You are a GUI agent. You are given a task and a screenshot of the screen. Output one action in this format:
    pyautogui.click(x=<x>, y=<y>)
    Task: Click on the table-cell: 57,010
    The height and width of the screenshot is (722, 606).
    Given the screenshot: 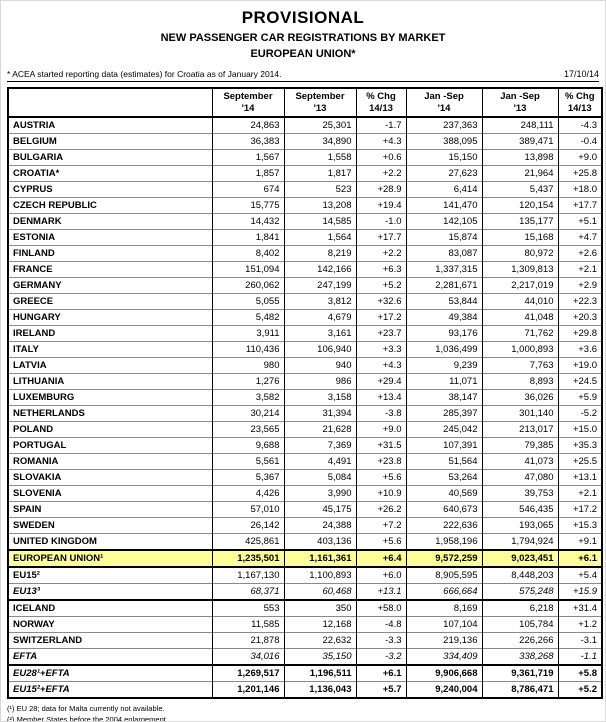 What is the action you would take?
    pyautogui.click(x=247, y=509)
    